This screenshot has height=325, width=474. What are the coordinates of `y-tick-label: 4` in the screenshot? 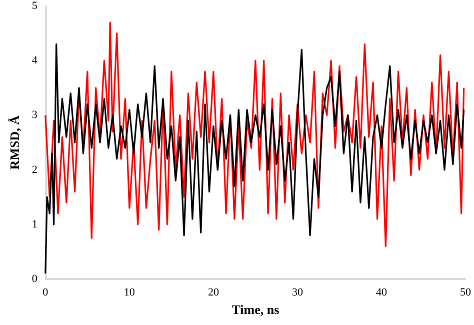 It's located at (35, 60).